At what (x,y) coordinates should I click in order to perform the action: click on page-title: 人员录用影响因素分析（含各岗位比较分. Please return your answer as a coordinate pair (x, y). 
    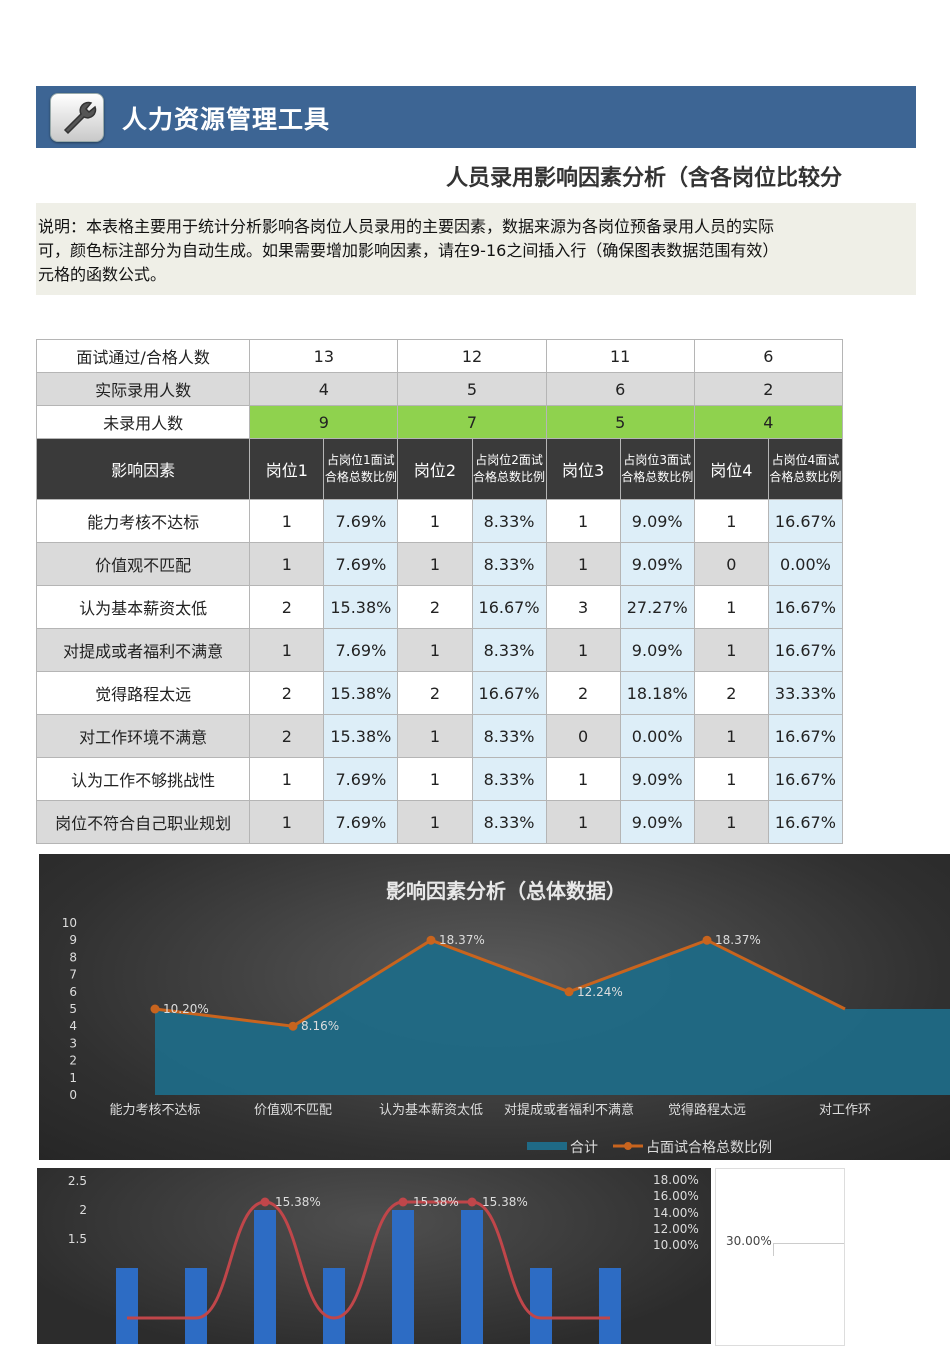
    Looking at the image, I should click on (643, 178).